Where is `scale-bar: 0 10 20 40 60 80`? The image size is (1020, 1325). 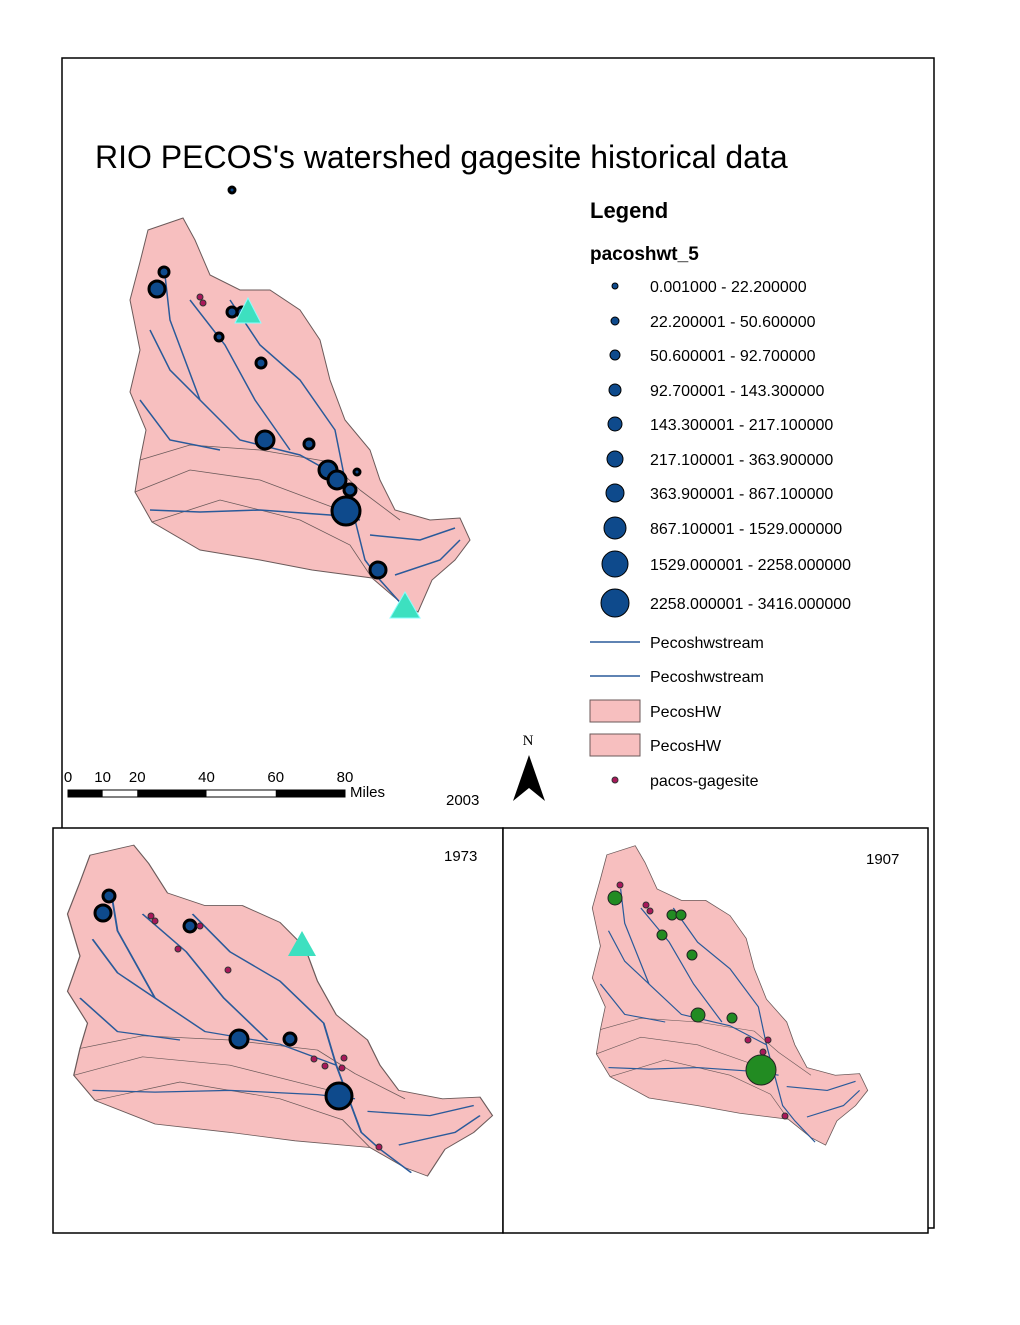
scale-bar: 0 10 20 40 60 80 is located at coordinates (209, 783).